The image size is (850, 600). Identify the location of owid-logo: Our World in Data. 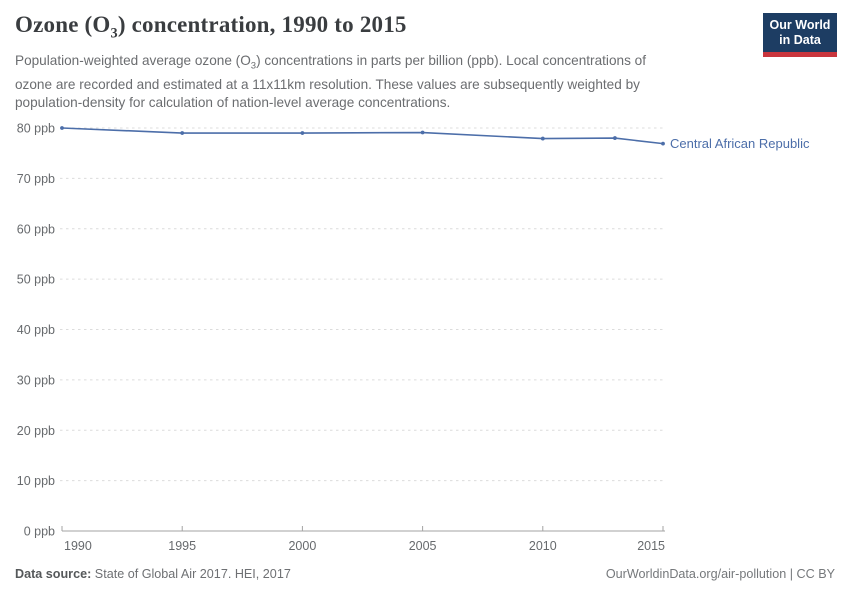
(800, 35).